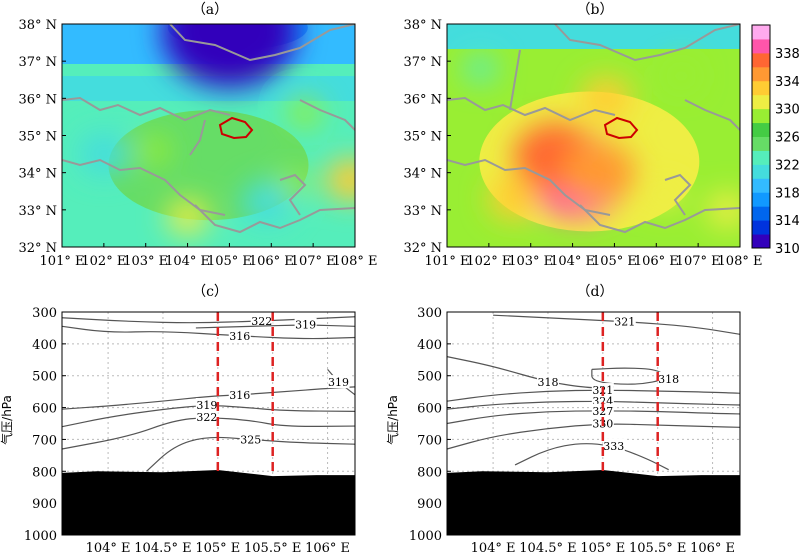  What do you see at coordinates (787, 82) in the screenshot?
I see `colorbar-label: 334` at bounding box center [787, 82].